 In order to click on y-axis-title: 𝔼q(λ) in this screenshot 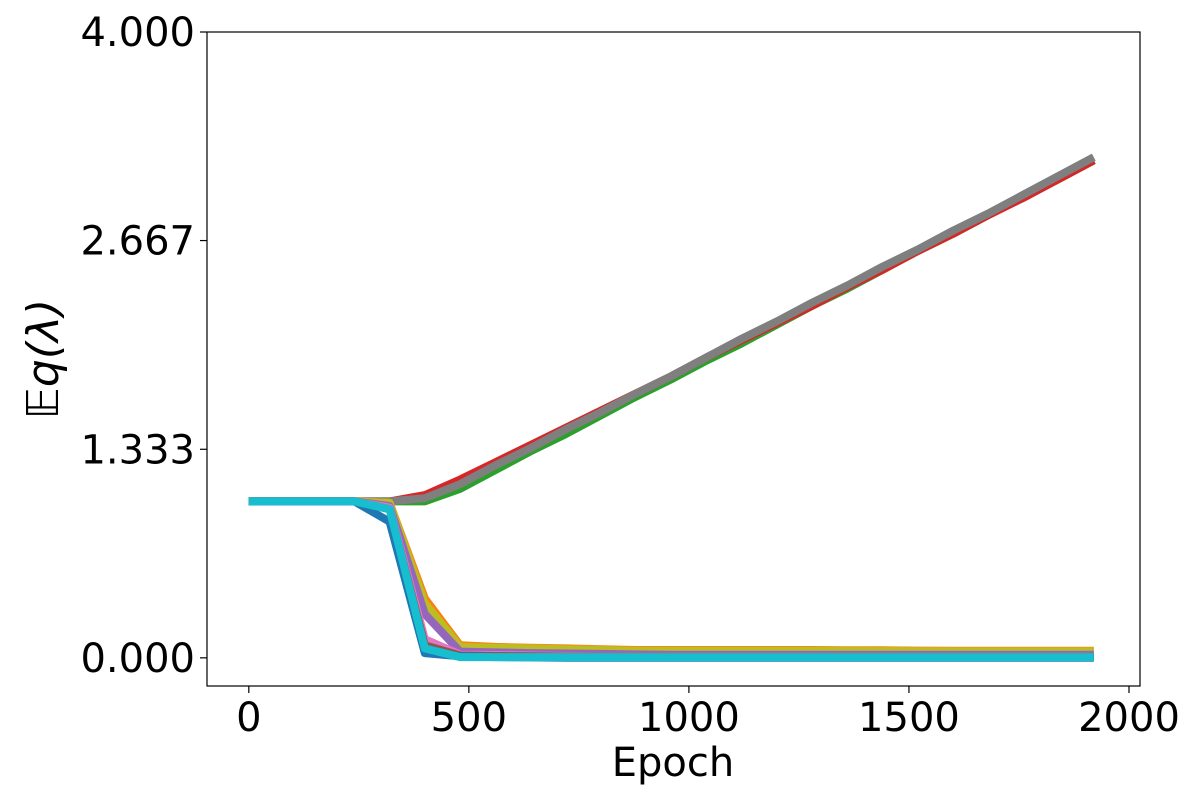, I will do `click(43, 359)`.